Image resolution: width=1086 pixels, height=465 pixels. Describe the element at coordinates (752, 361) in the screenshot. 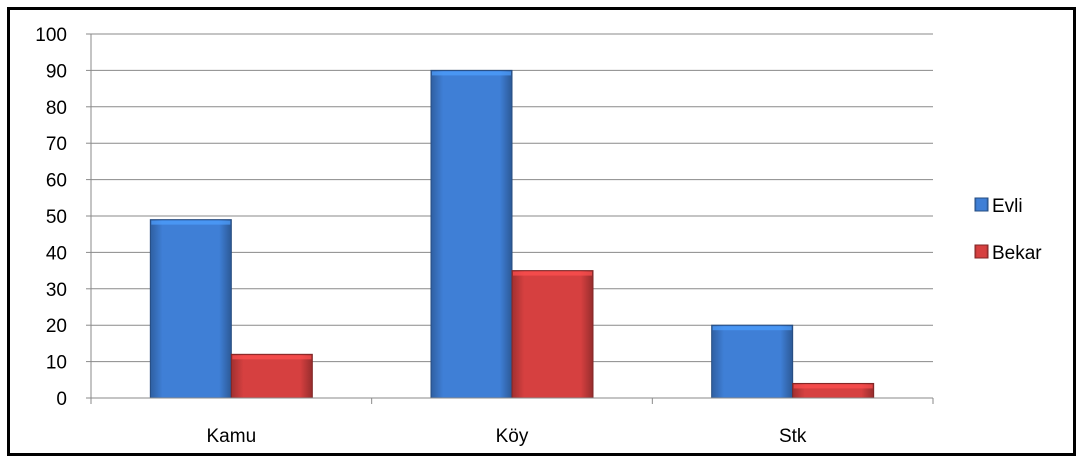

I see `bar-evli-stk` at that location.